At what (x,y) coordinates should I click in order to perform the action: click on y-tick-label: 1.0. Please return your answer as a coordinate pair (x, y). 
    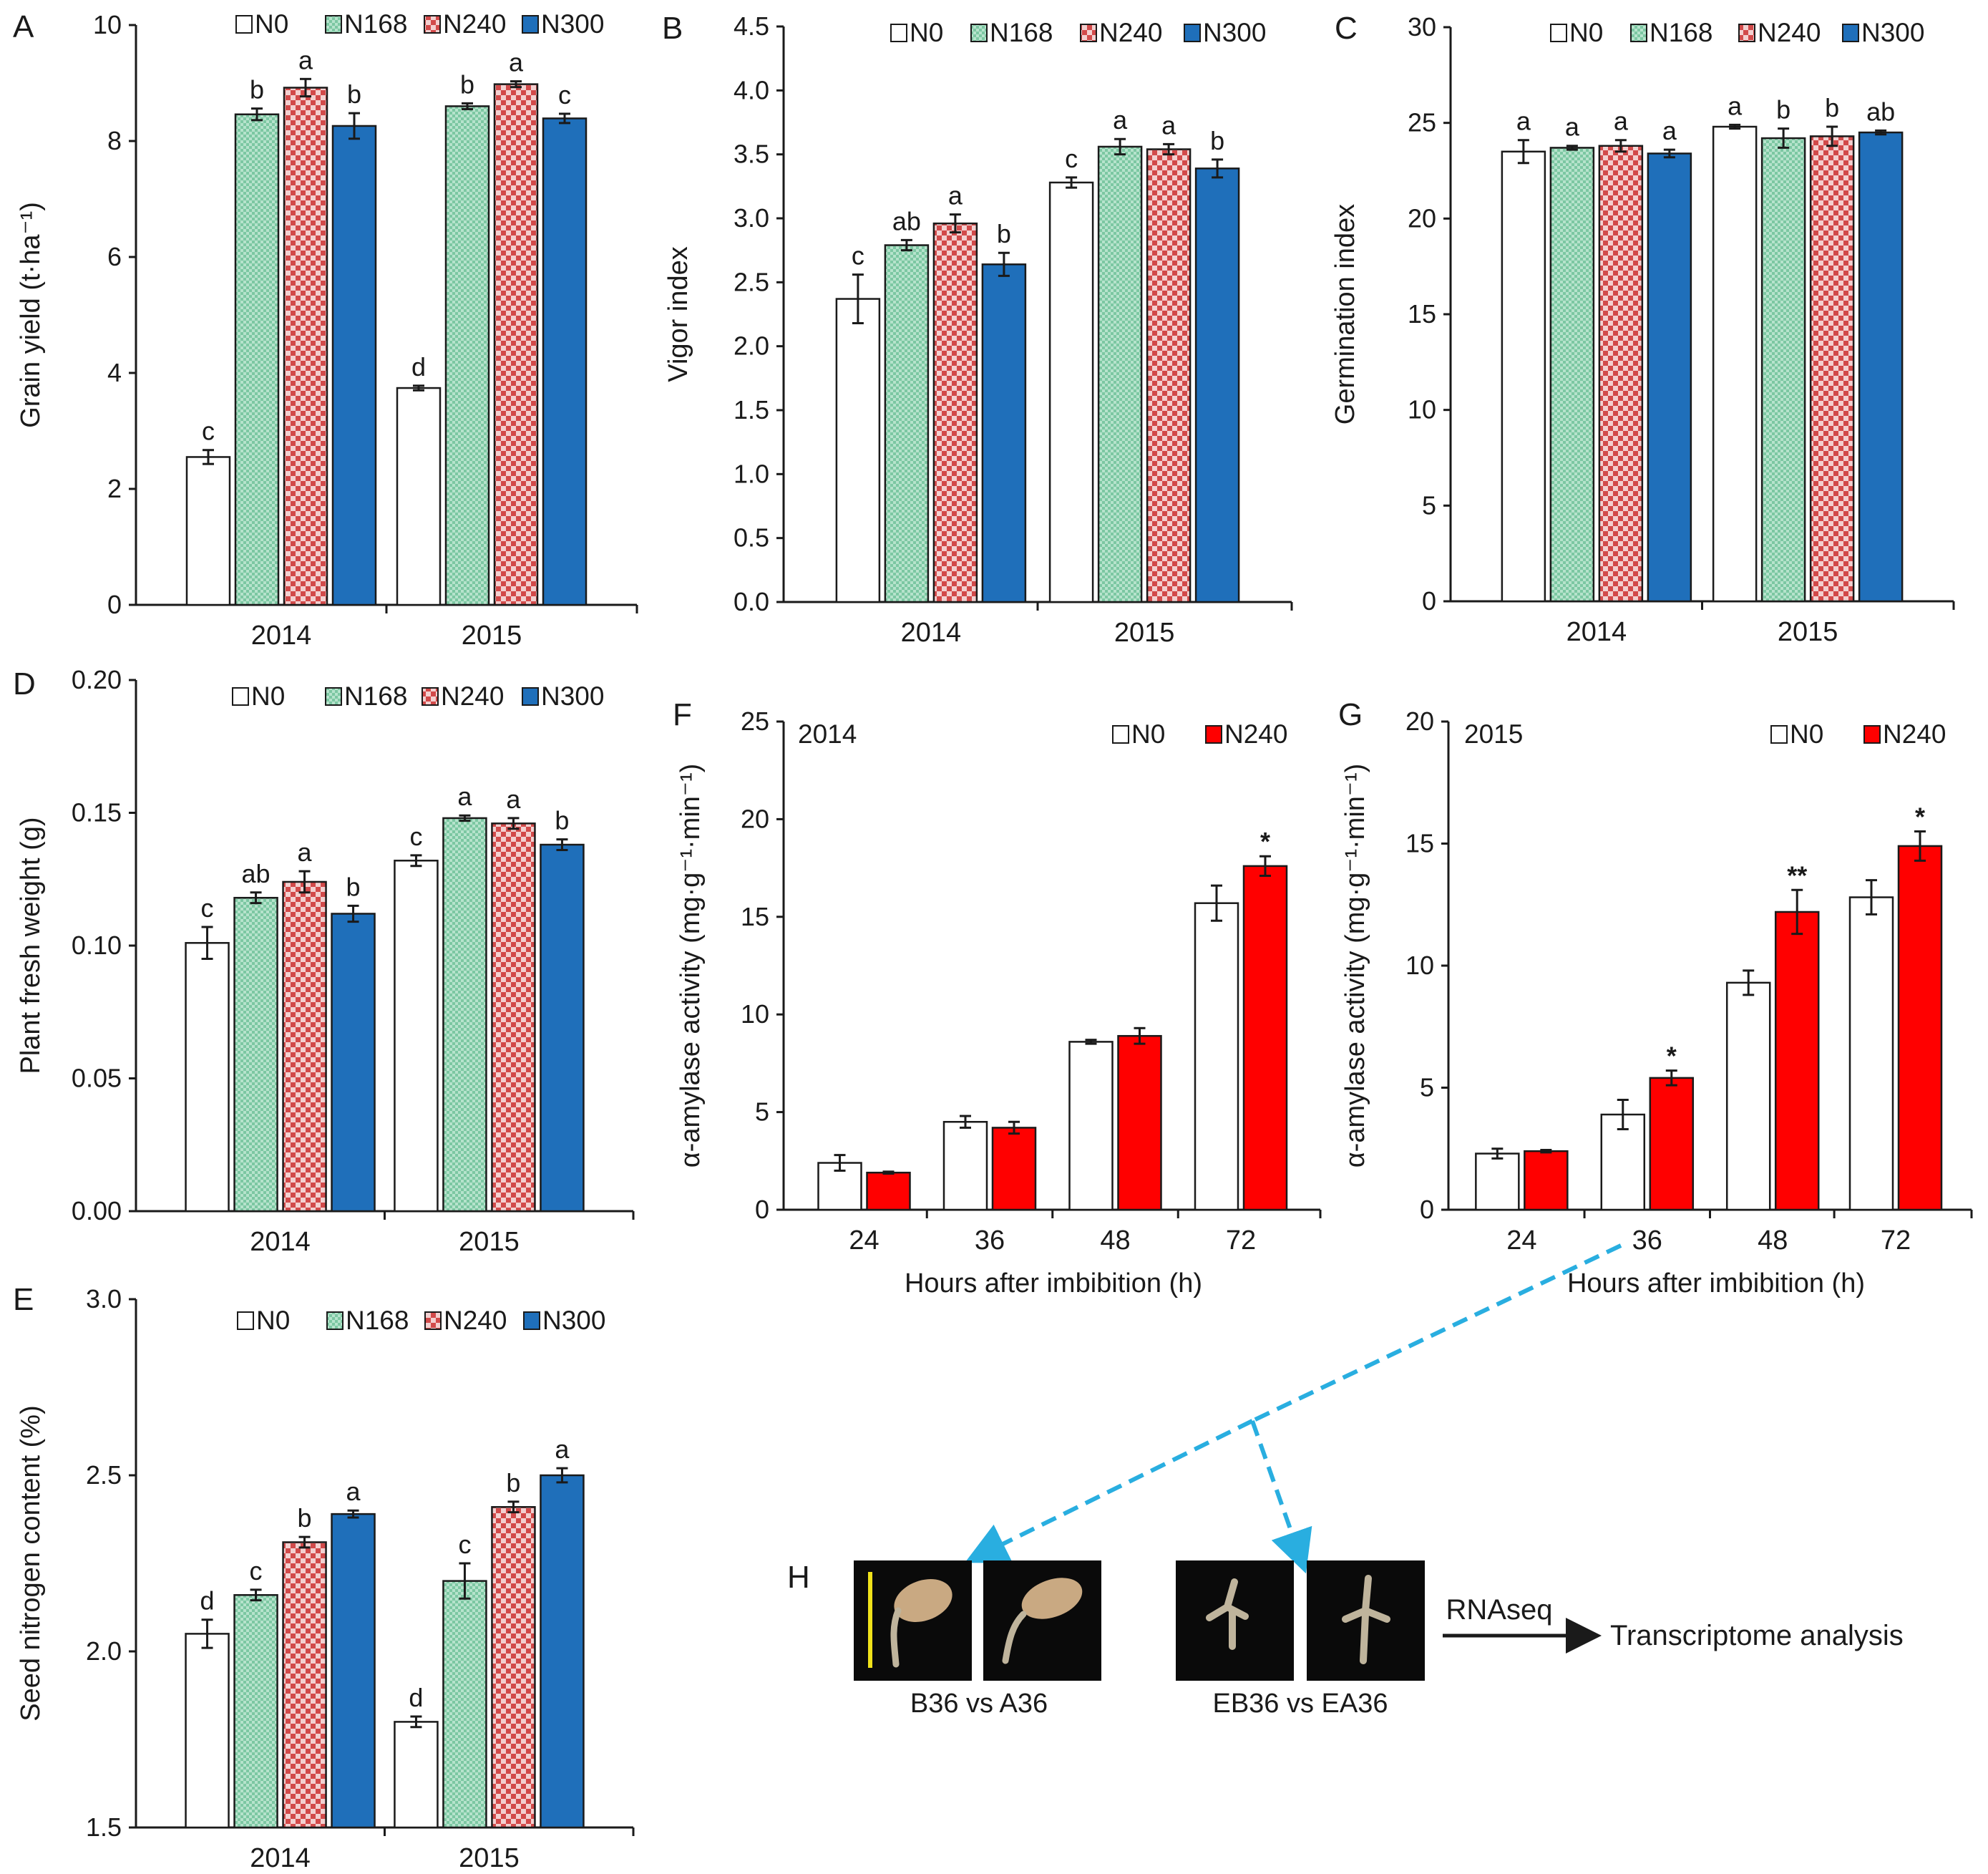
    Looking at the image, I should click on (751, 473).